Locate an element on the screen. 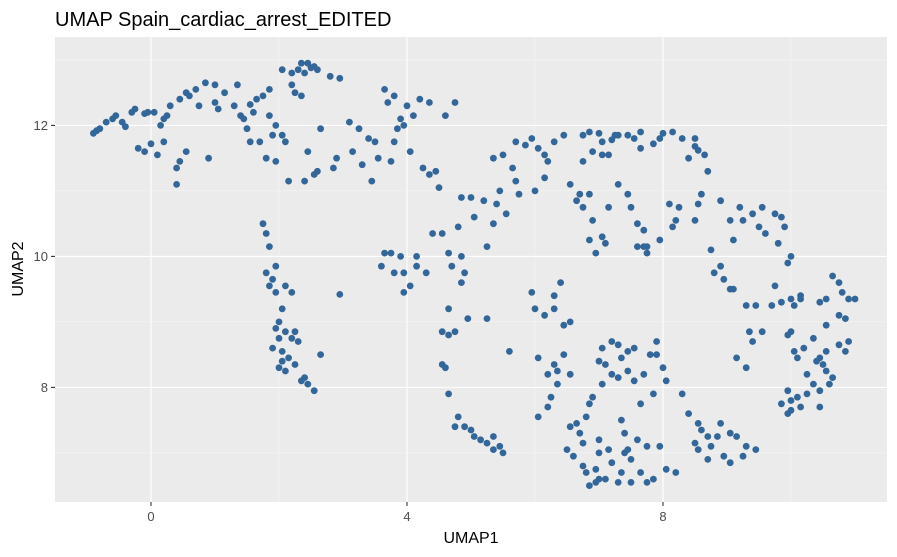  y-tick-label: 10 is located at coordinates (41, 256).